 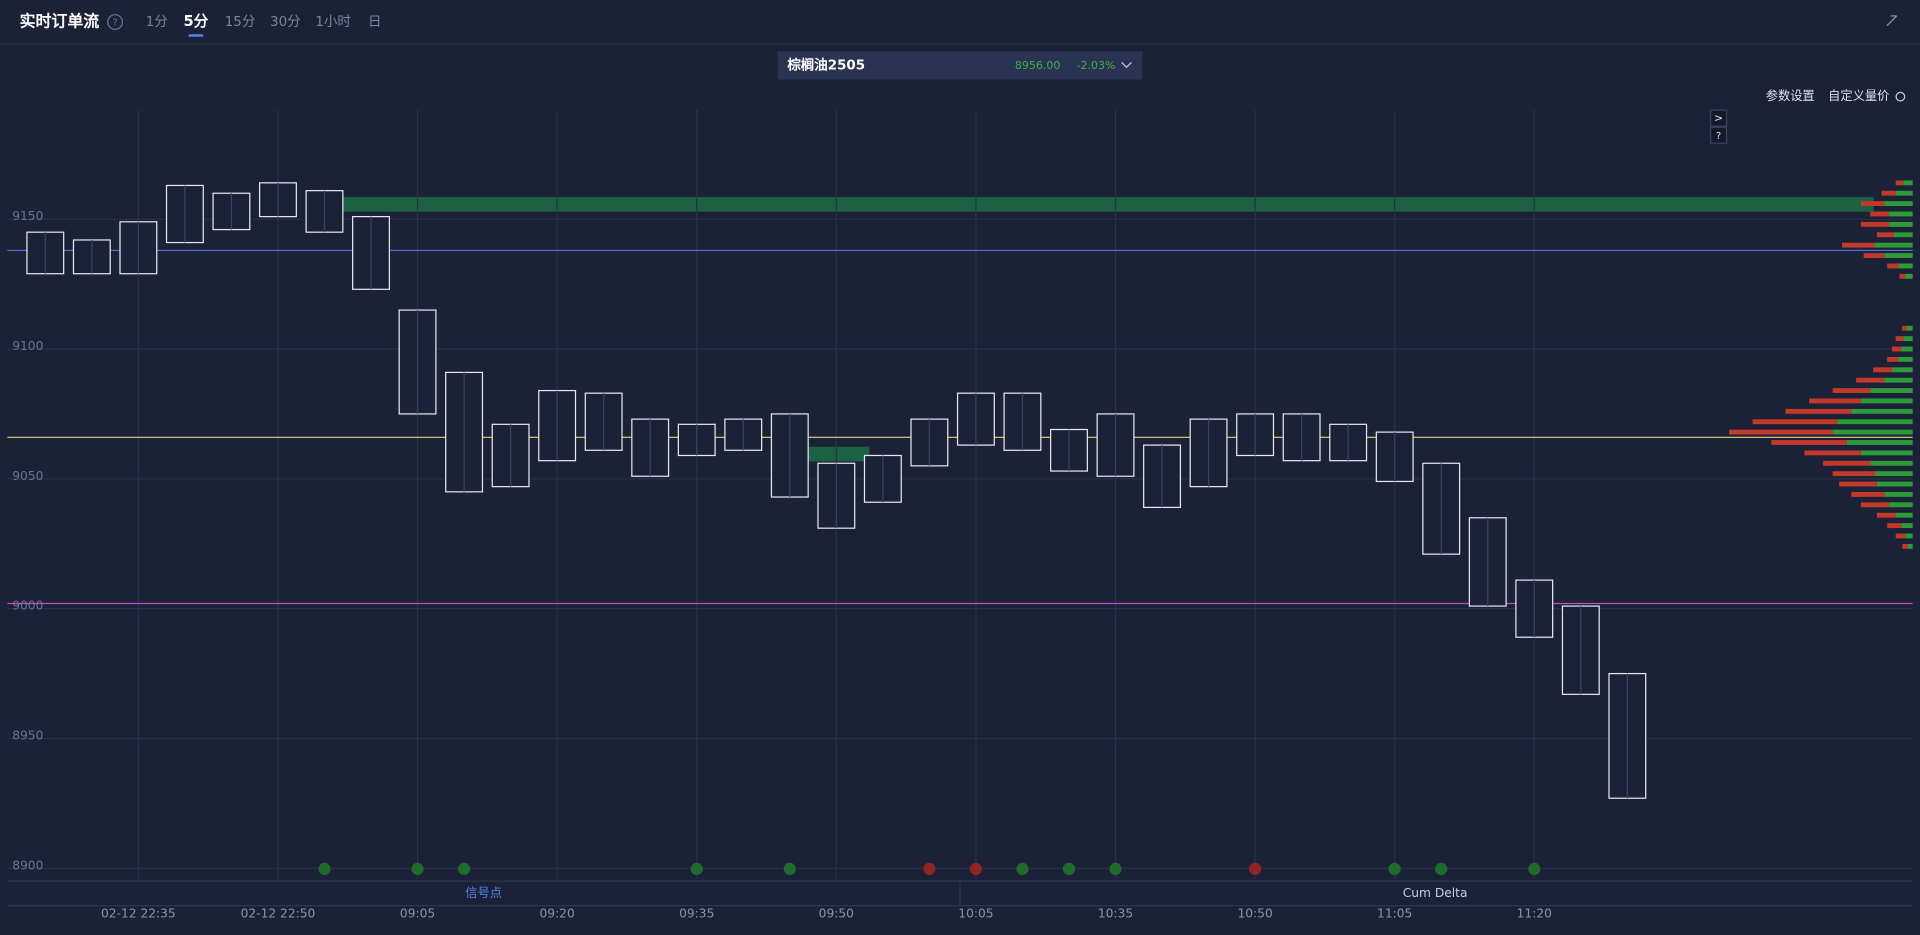 What do you see at coordinates (1534, 914) in the screenshot?
I see `x-tick-label: 11:20` at bounding box center [1534, 914].